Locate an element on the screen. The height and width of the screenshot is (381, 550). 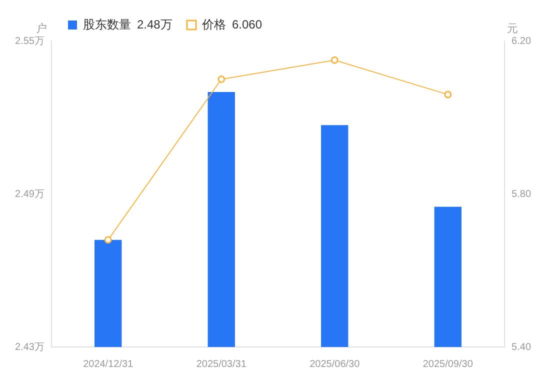
text: 6.060 is located at coordinates (247, 24).